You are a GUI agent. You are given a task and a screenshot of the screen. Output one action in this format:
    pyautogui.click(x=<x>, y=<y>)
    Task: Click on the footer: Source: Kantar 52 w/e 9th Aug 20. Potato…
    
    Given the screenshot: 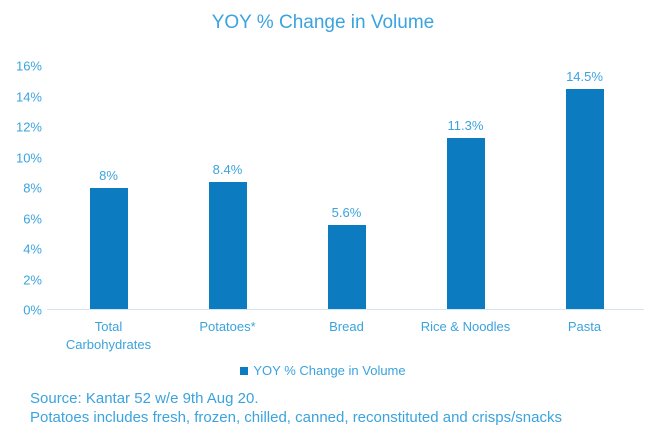 What is the action you would take?
    pyautogui.click(x=333, y=408)
    